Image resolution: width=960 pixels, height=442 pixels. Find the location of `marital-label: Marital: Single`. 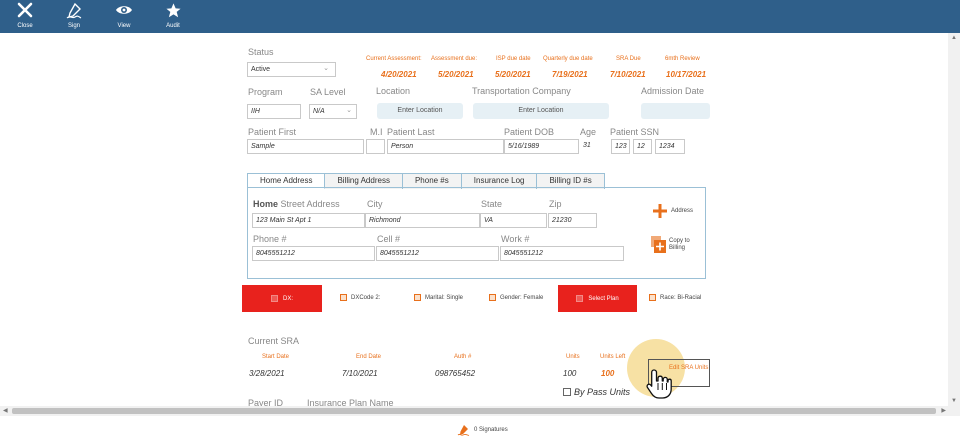

marital-label: Marital: Single is located at coordinates (444, 297).